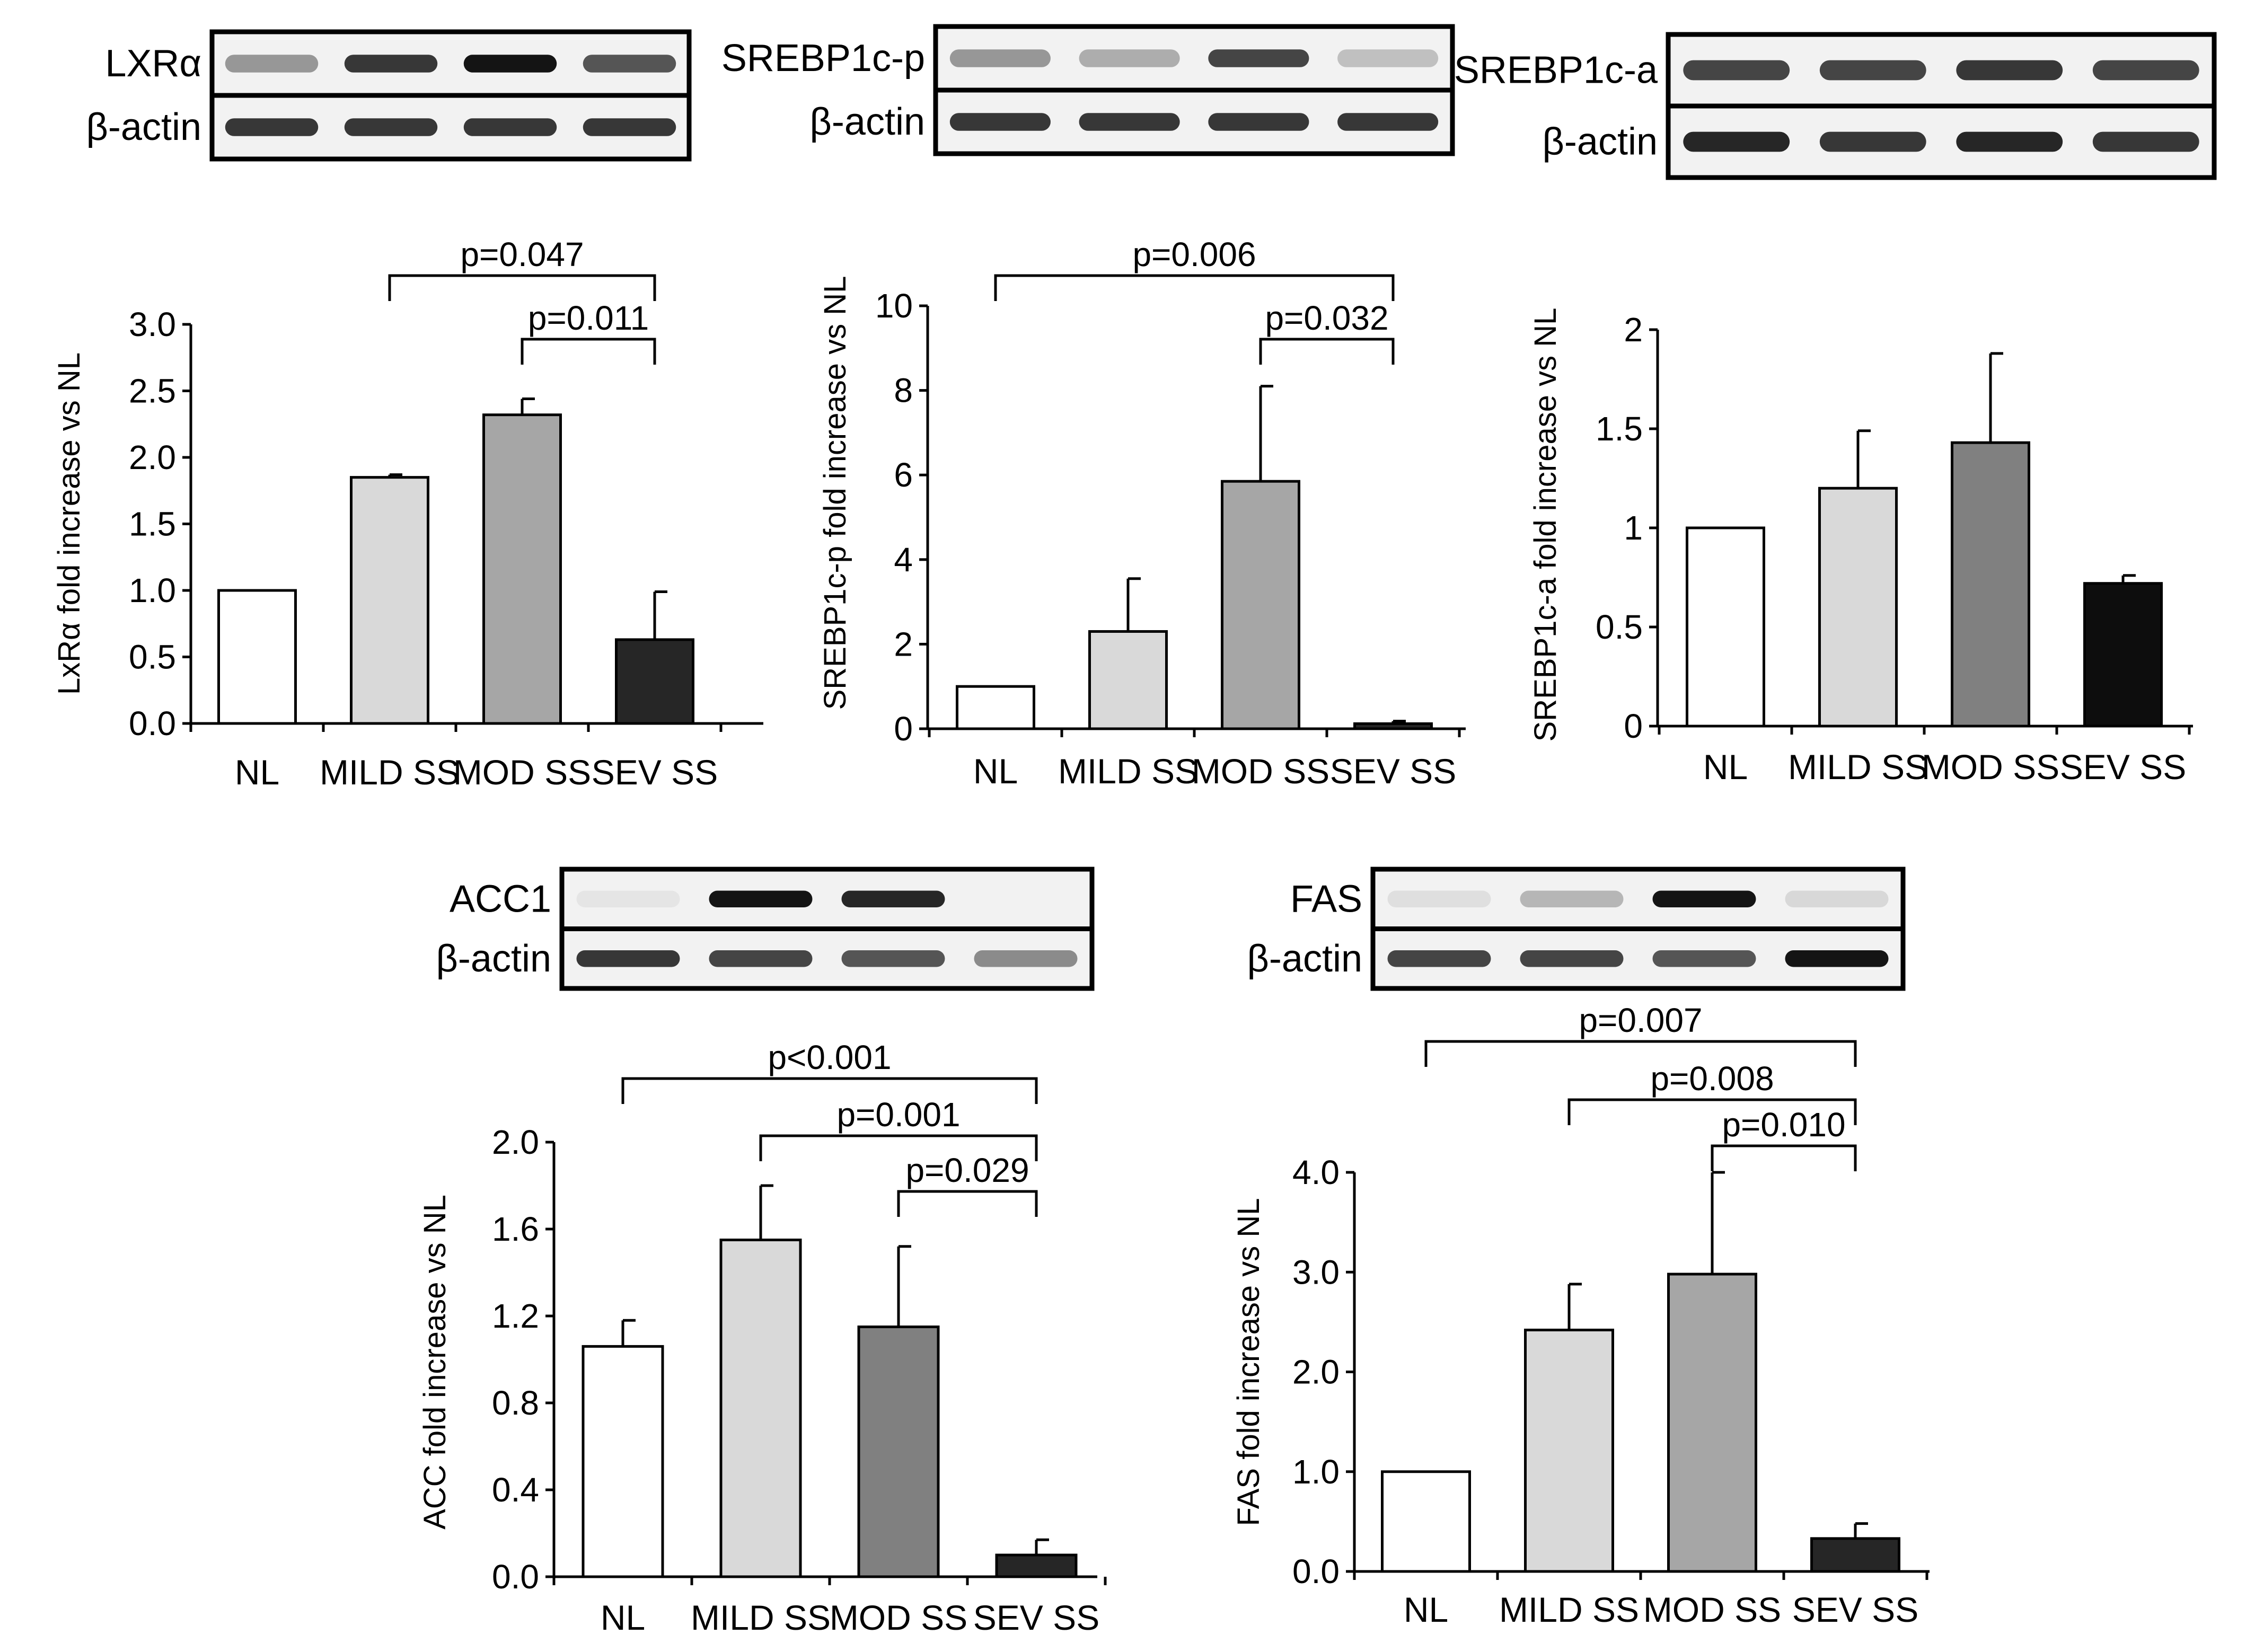 This screenshot has height=1652, width=2246. What do you see at coordinates (835, 493) in the screenshot?
I see `y-axis-label: SREBP1c-p fold increase vs NL` at bounding box center [835, 493].